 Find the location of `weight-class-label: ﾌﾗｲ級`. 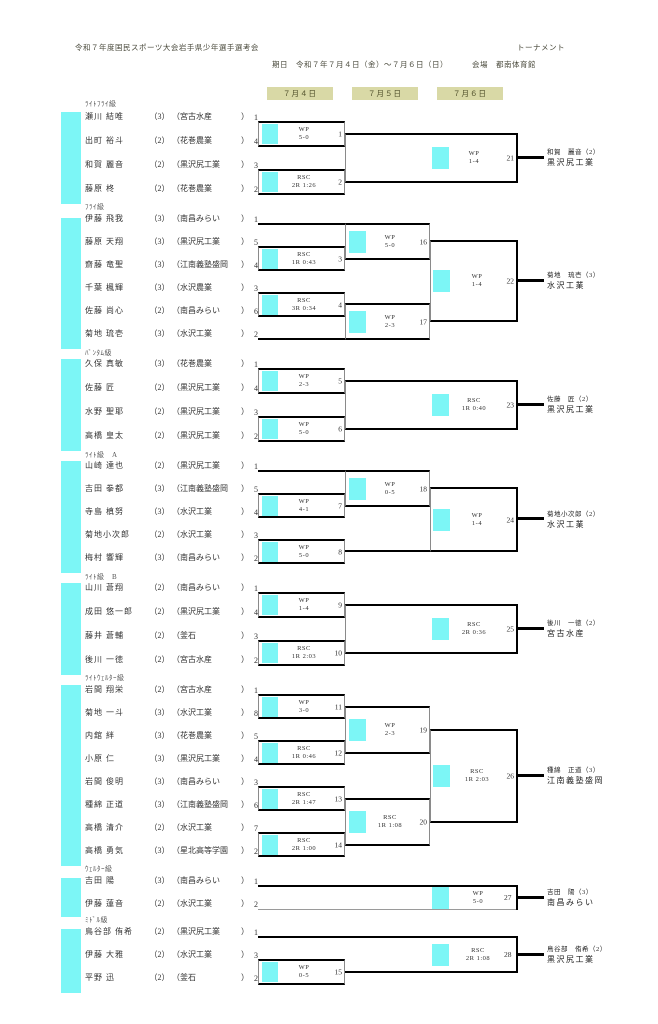

weight-class-label: ﾌﾗｲ級 is located at coordinates (95, 207).